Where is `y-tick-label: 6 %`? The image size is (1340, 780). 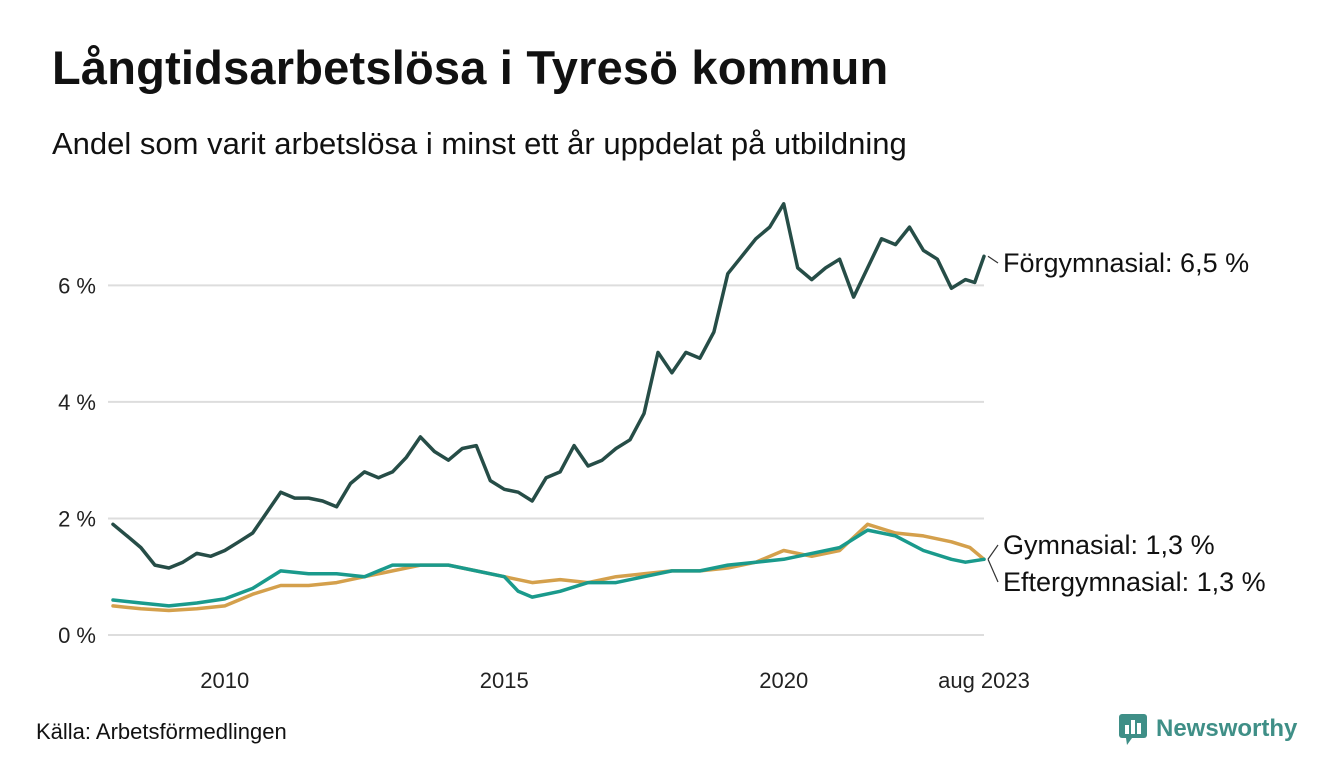
y-tick-label: 6 % is located at coordinates (77, 285).